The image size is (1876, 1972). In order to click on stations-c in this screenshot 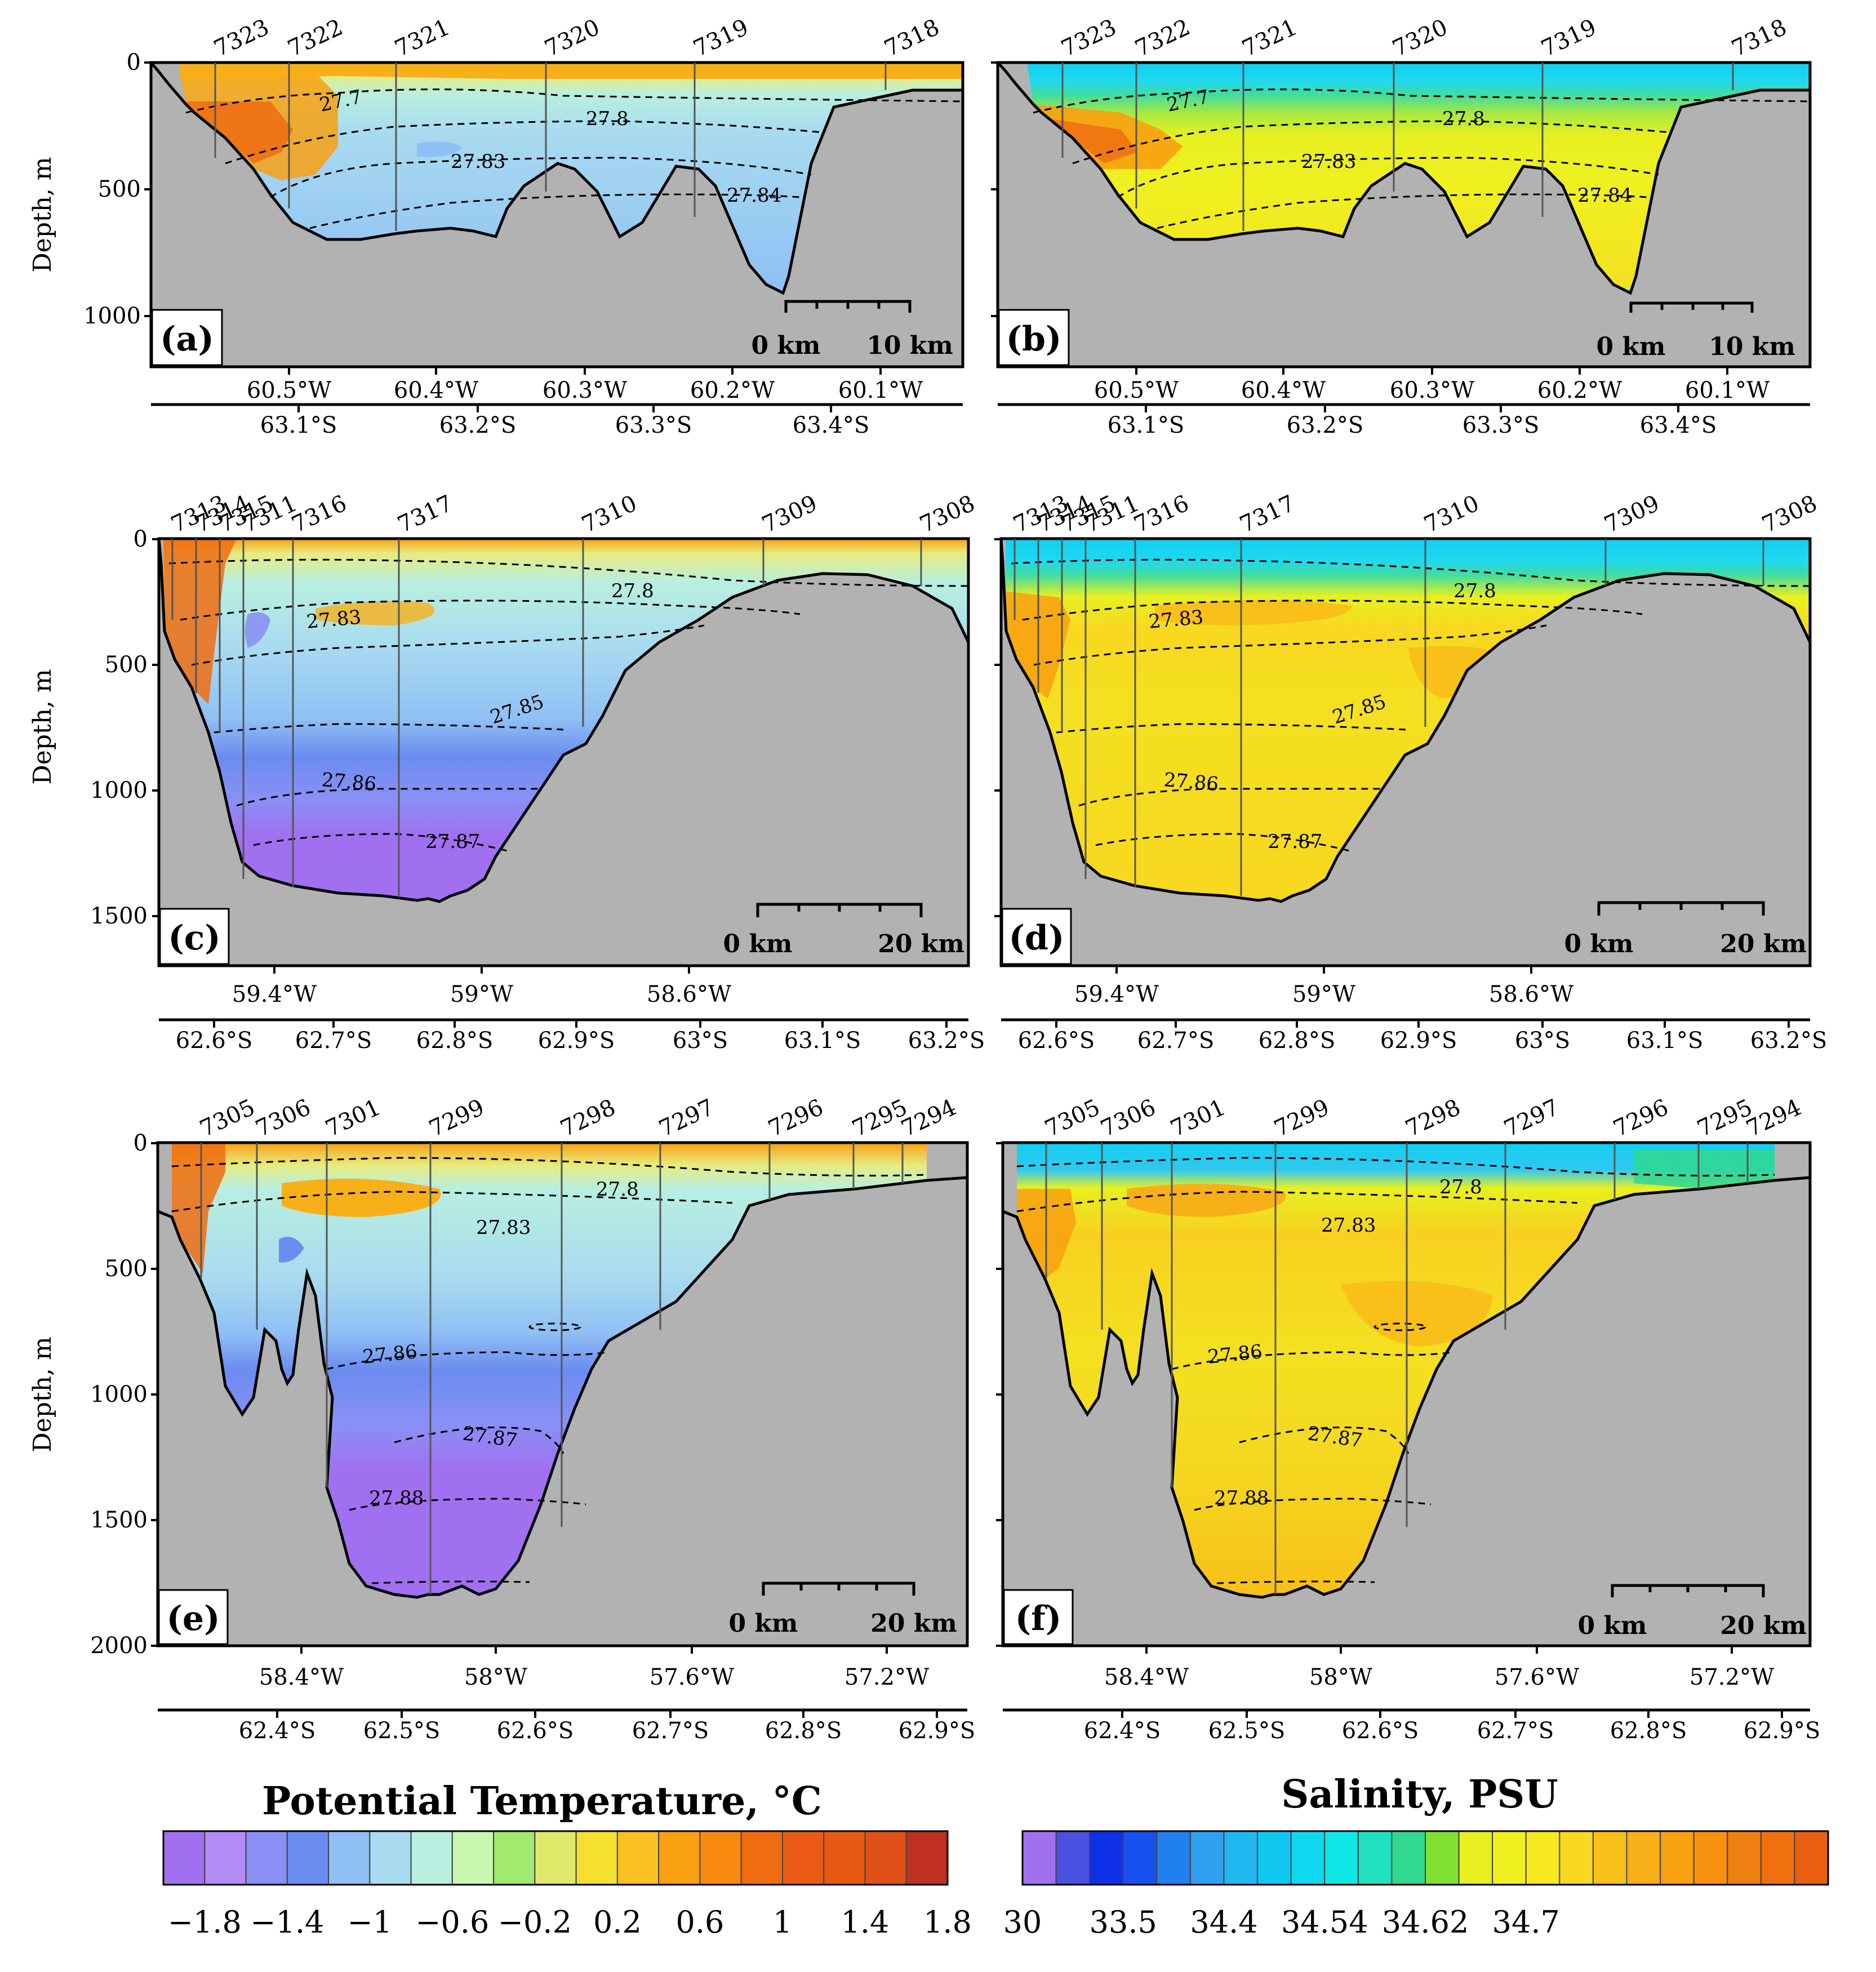, I will do `click(546, 717)`.